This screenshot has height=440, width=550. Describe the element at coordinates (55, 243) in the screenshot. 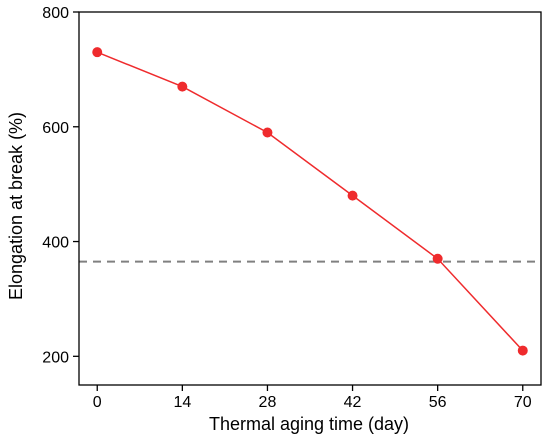

I see `y-tick-label: 400` at that location.